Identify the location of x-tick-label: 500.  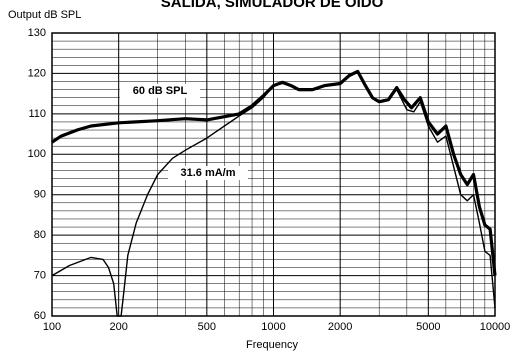
(207, 327).